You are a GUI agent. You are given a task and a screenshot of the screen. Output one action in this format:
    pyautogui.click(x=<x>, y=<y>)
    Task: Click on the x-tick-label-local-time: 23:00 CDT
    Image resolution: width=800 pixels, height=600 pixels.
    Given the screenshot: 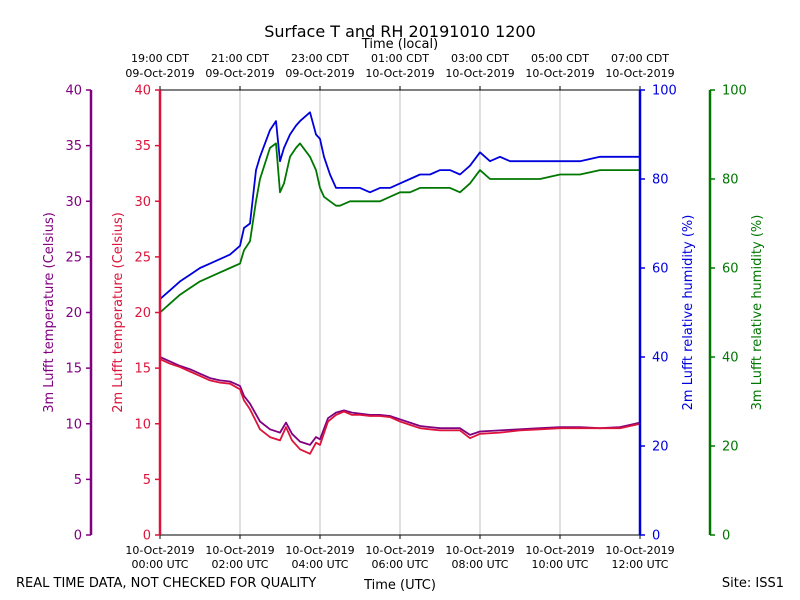 What is the action you would take?
    pyautogui.click(x=320, y=58)
    